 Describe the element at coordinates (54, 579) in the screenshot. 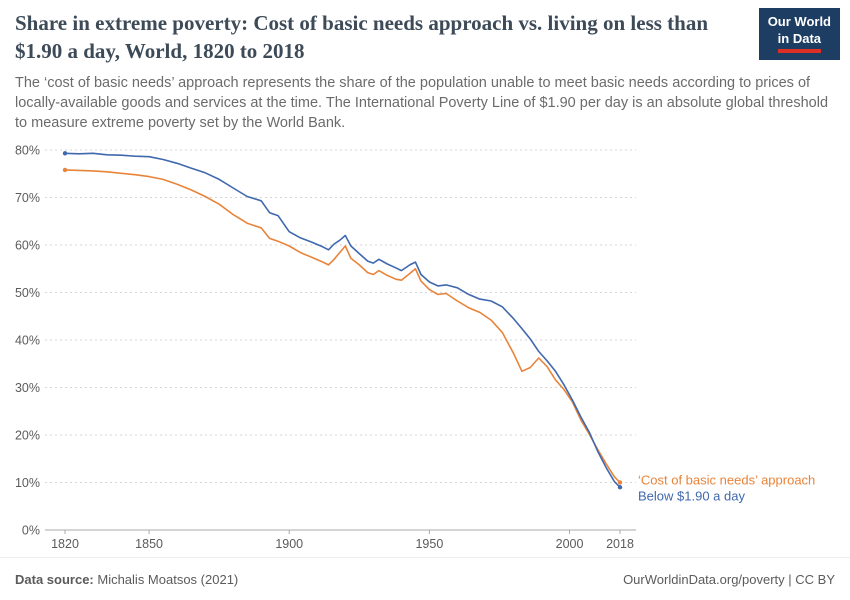

I see `data-source-label: Data source:` at that location.